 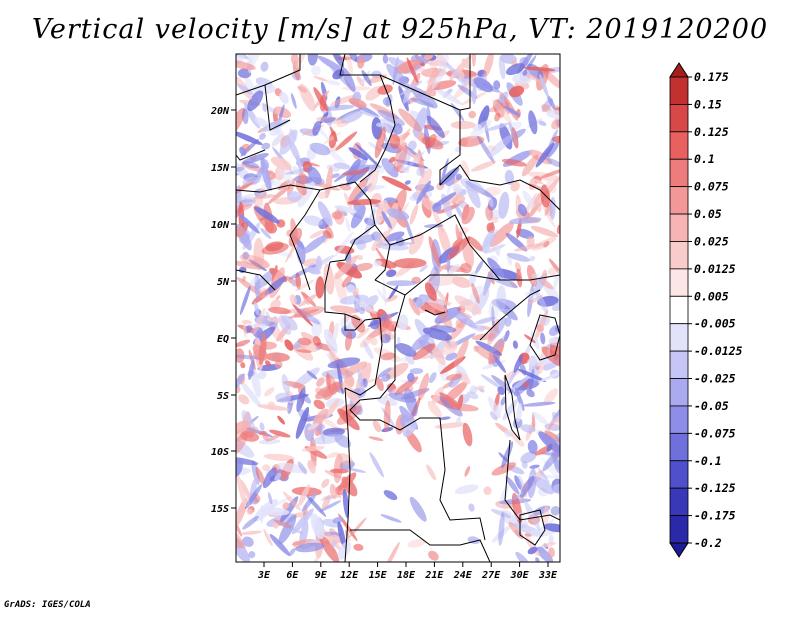 I want to click on lat-tick-label: 15N, so click(x=220, y=168).